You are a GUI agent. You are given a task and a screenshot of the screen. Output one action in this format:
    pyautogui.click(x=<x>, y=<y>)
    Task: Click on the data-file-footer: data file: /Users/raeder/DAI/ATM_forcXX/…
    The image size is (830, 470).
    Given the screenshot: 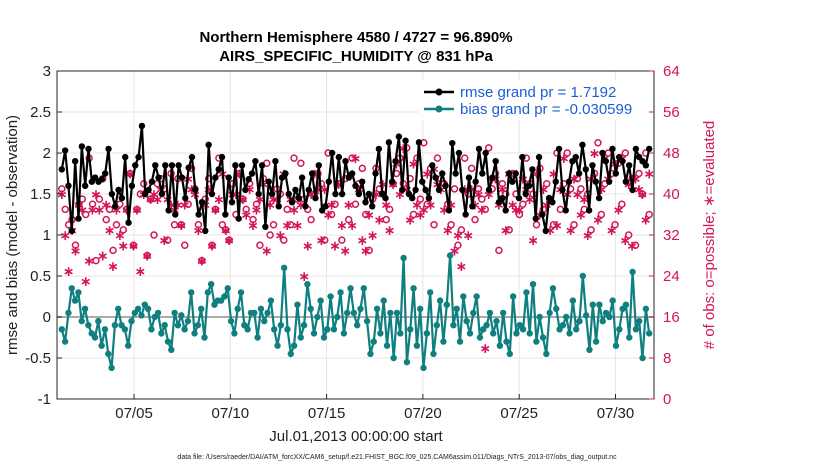 What is the action you would take?
    pyautogui.click(x=397, y=457)
    